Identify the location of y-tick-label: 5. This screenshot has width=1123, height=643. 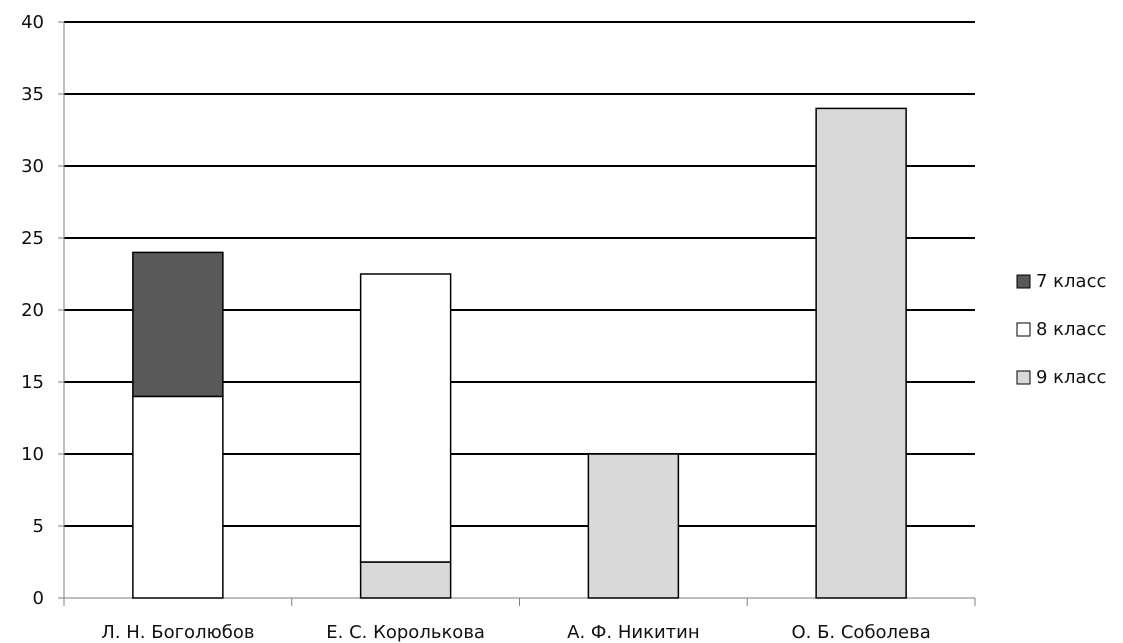
(38, 526).